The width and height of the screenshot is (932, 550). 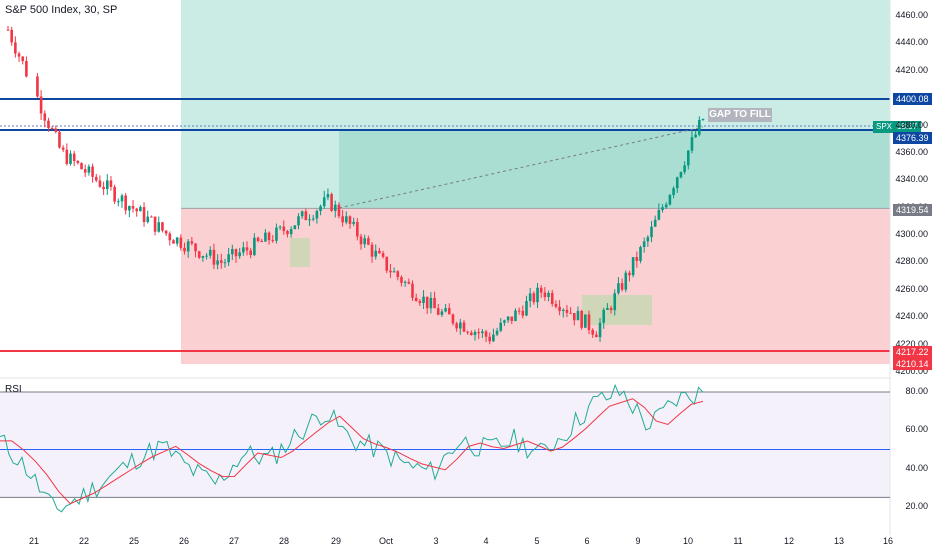 I want to click on price-badge: 4319.54, so click(x=912, y=210).